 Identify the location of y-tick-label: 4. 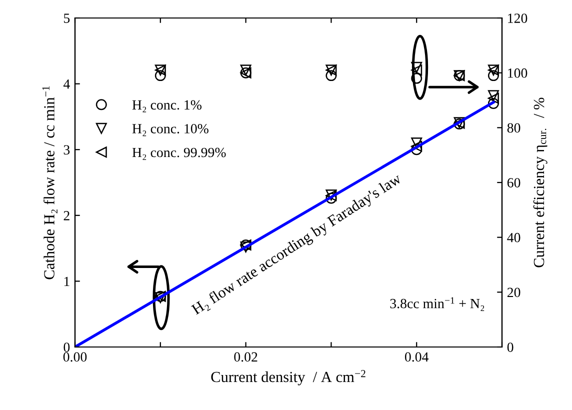
(66, 84).